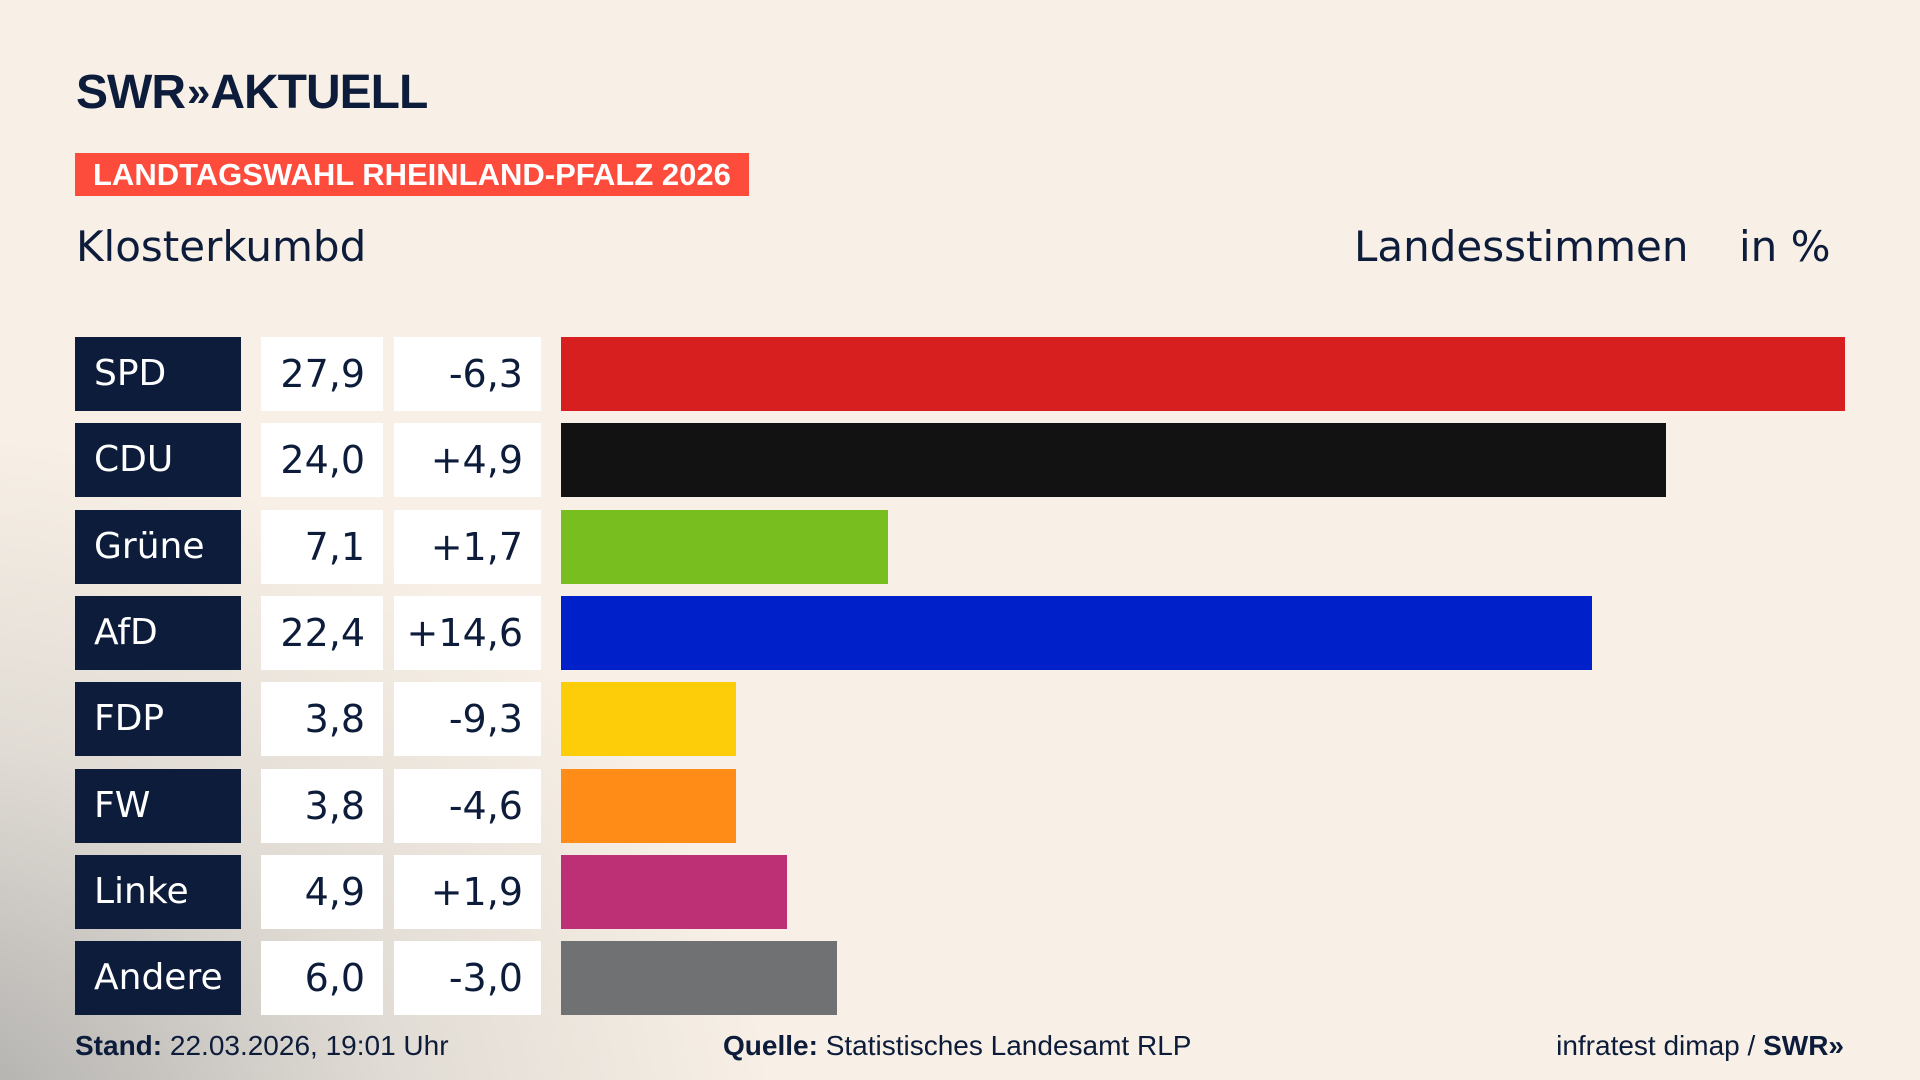 The image size is (1920, 1080). What do you see at coordinates (158, 632) in the screenshot?
I see `party-label: AfD` at bounding box center [158, 632].